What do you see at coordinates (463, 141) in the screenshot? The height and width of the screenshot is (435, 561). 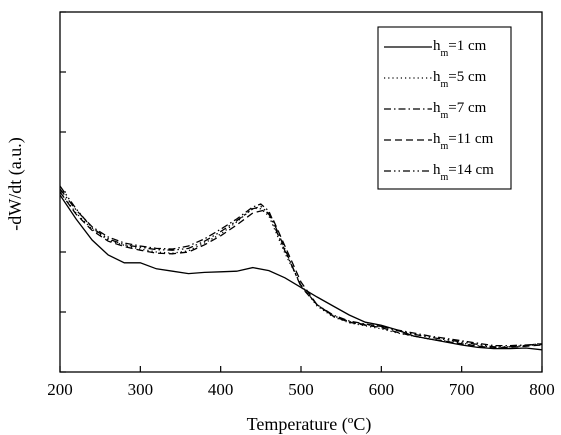 I see `legend-label: hm=11 cm` at bounding box center [463, 141].